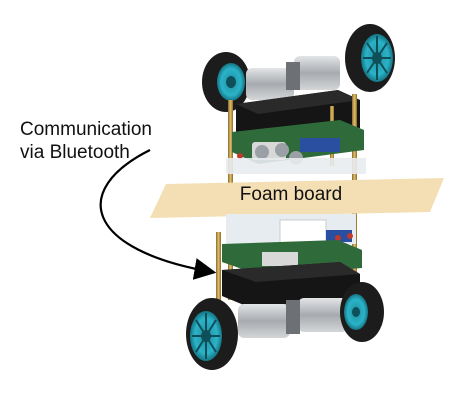 This screenshot has height=413, width=471. Describe the element at coordinates (226, 82) in the screenshot. I see `top-left-wheel` at that location.